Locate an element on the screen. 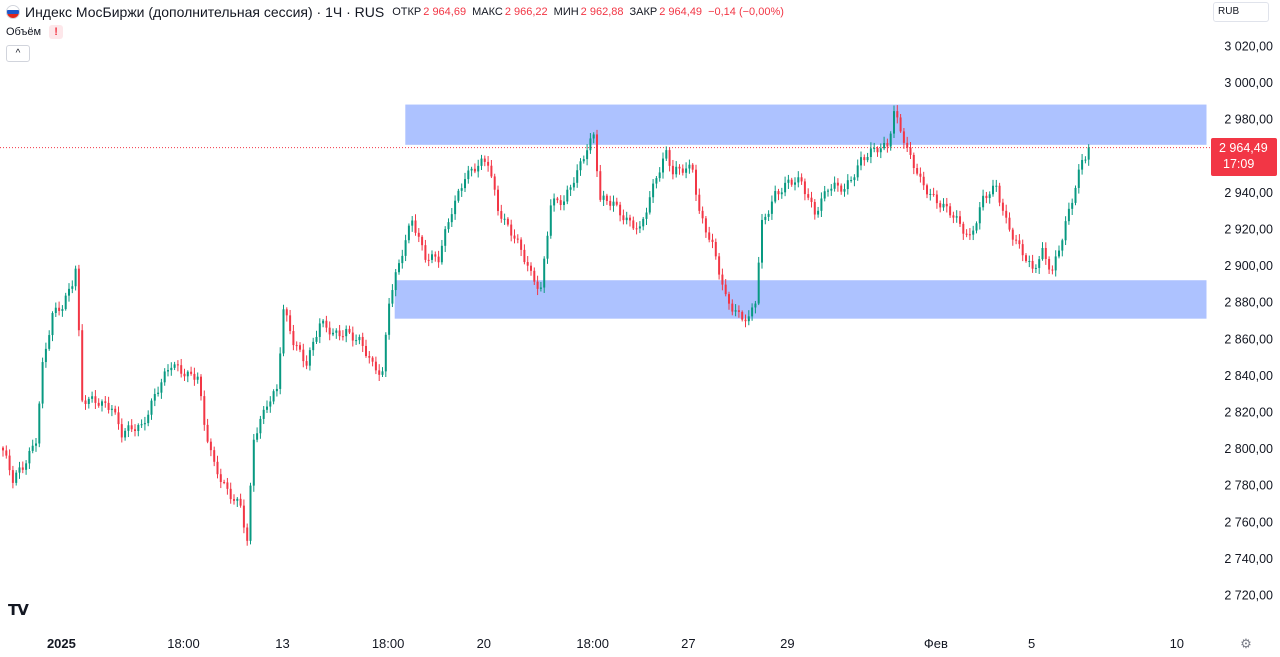 This screenshot has width=1280, height=657. collapse-legend-button: ^ is located at coordinates (18, 53).